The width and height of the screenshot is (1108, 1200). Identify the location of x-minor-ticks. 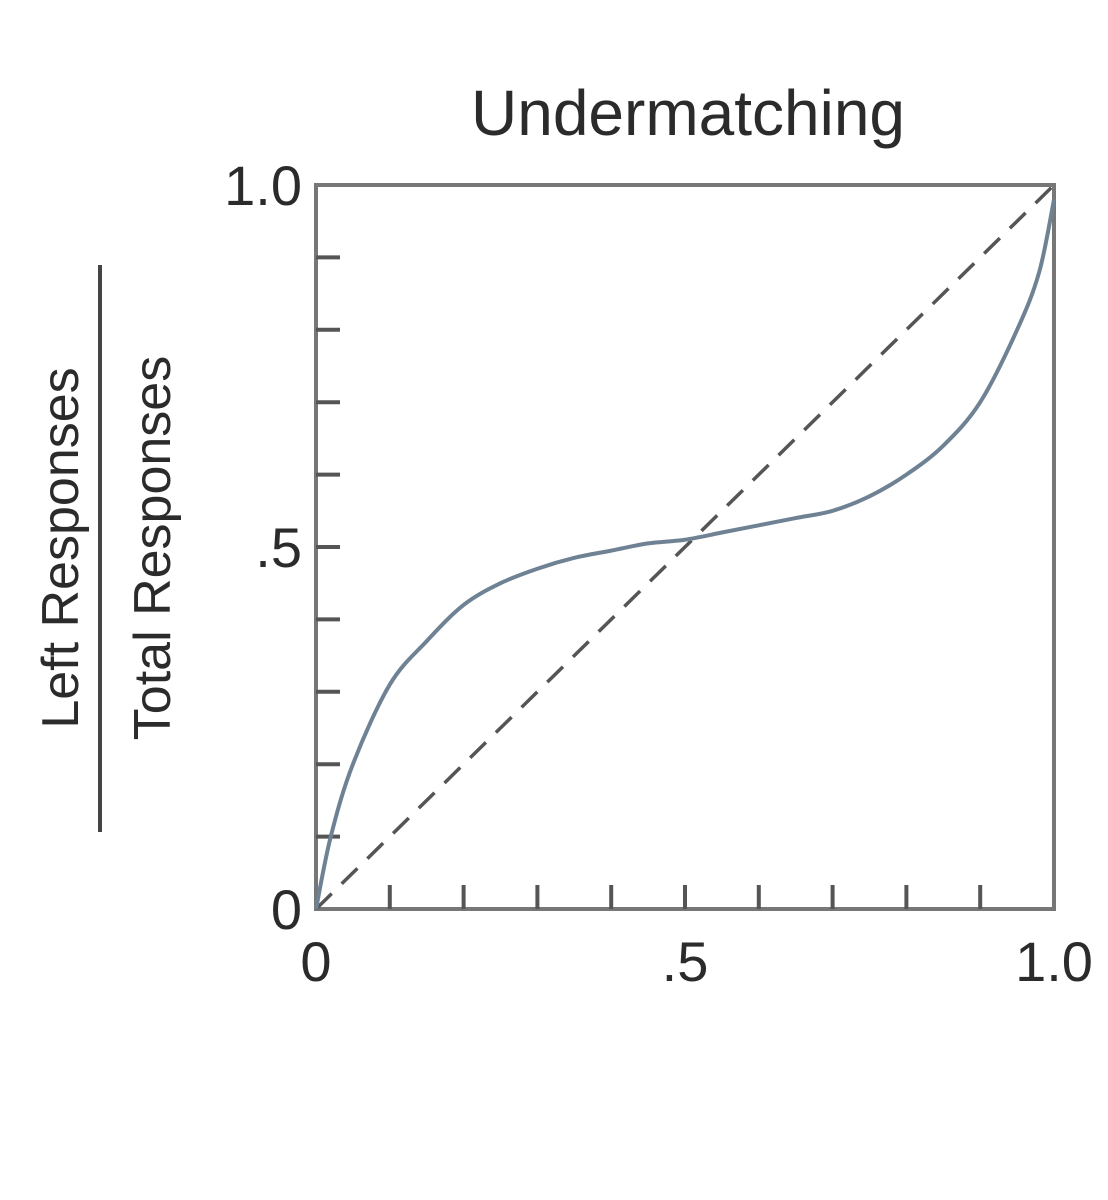
(685, 897).